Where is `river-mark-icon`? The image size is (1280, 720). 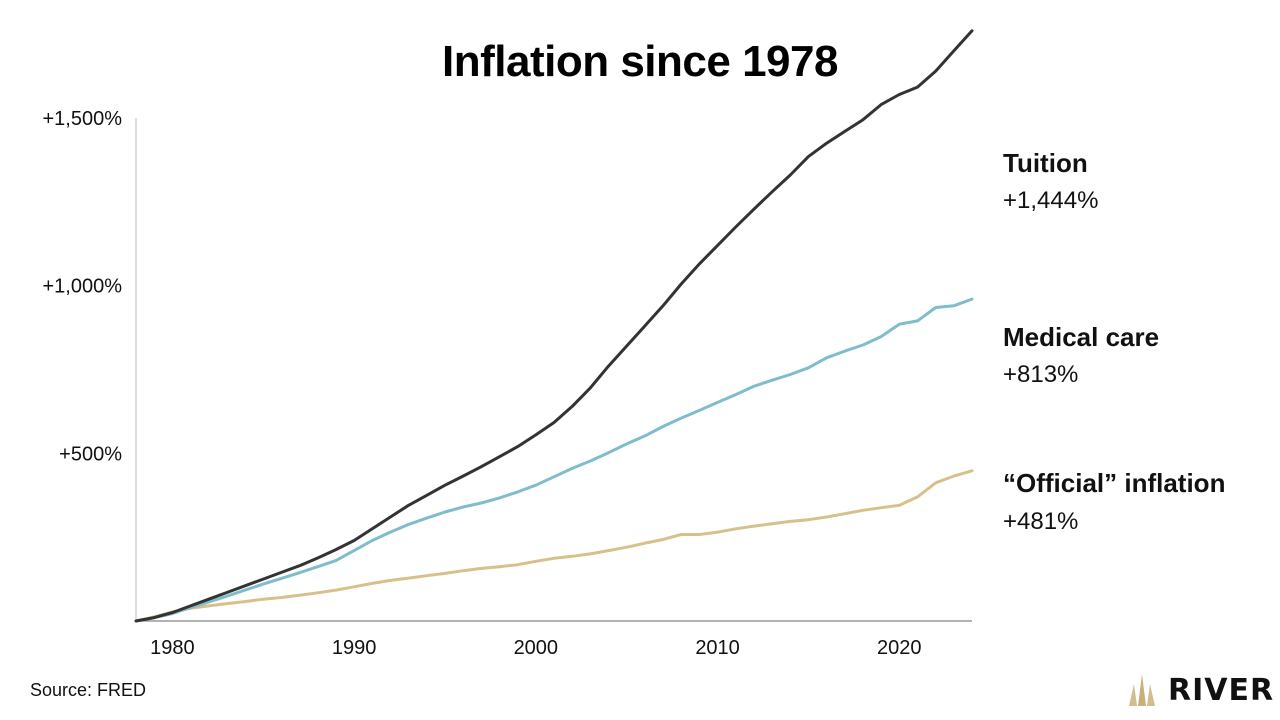
river-mark-icon is located at coordinates (1142, 690).